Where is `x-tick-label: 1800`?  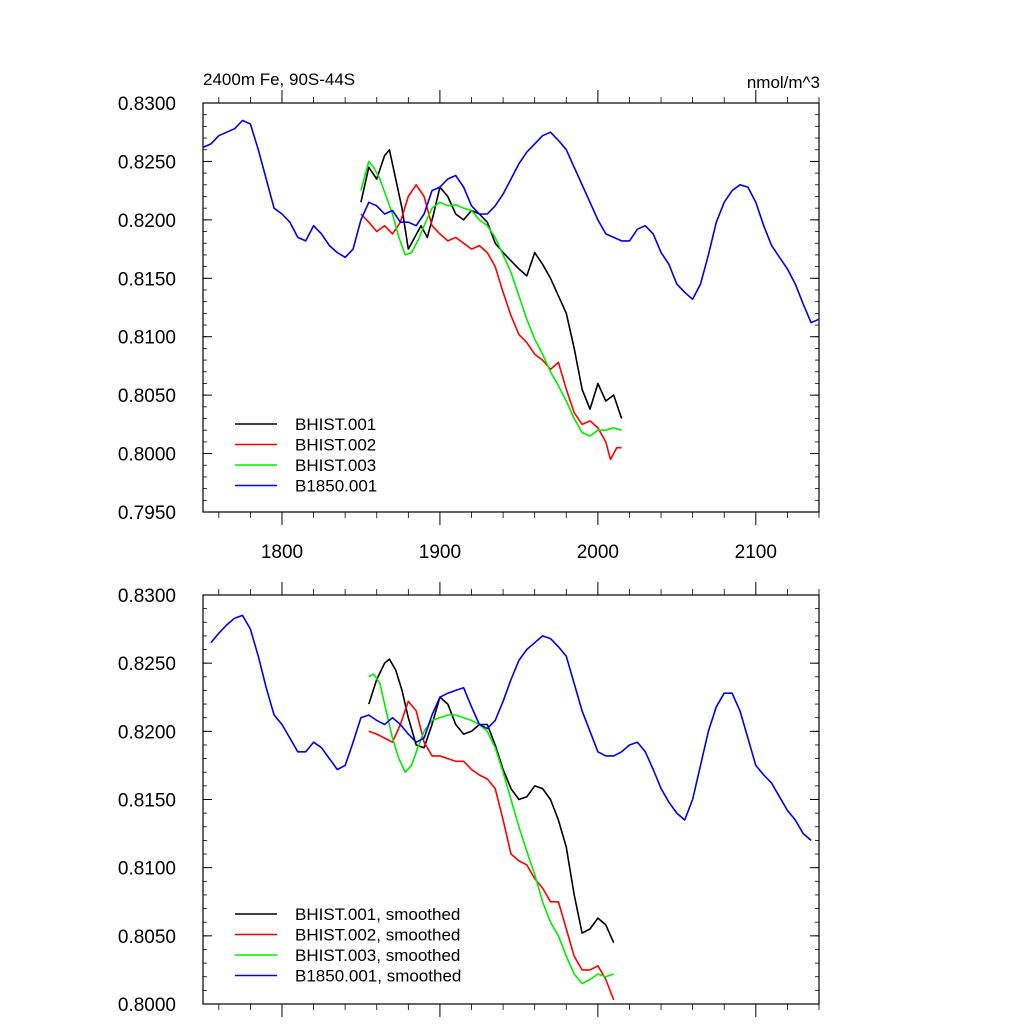 x-tick-label: 1800 is located at coordinates (282, 552).